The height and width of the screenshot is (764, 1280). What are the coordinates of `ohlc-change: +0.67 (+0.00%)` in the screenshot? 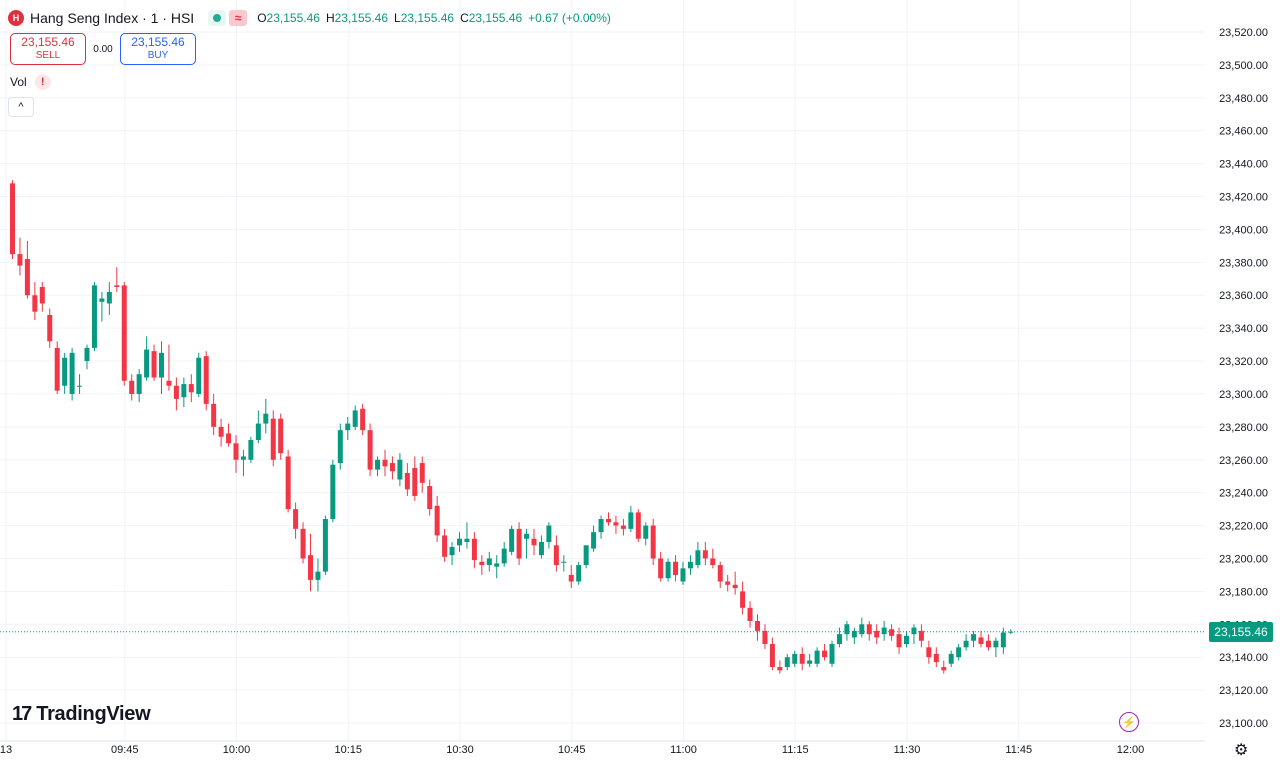 It's located at (569, 18).